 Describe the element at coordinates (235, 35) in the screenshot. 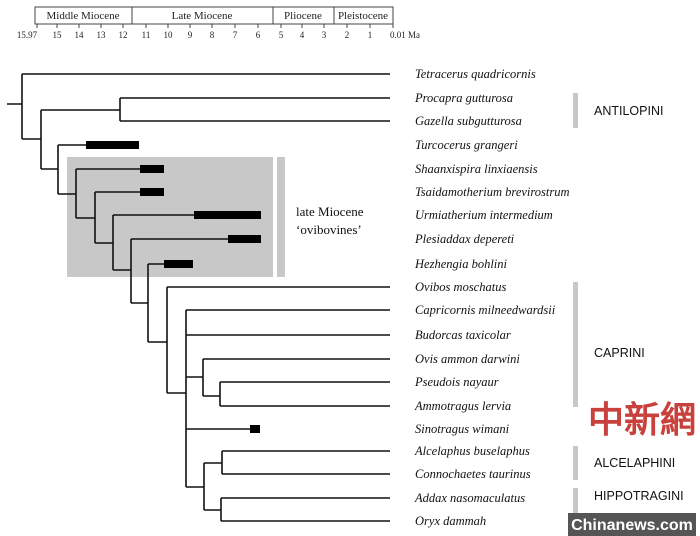

I see `tick-label: 7` at that location.